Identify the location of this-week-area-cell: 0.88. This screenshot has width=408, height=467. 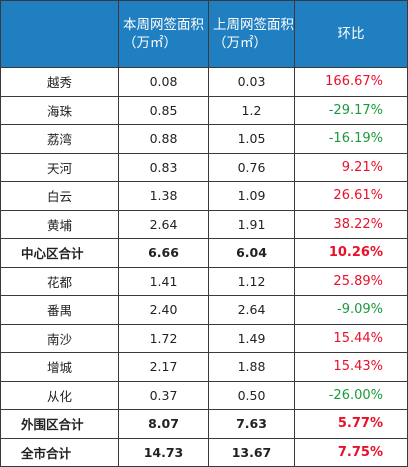
(163, 139).